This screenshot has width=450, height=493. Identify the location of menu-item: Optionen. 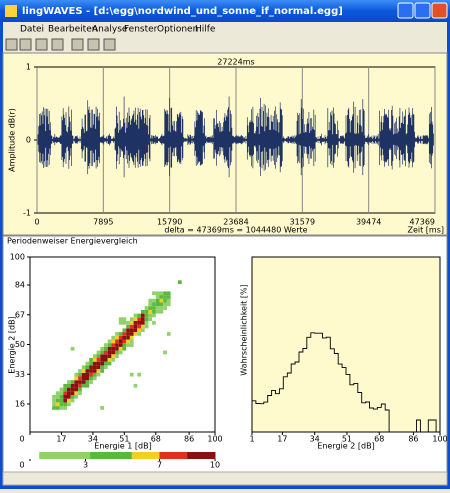
(177, 30).